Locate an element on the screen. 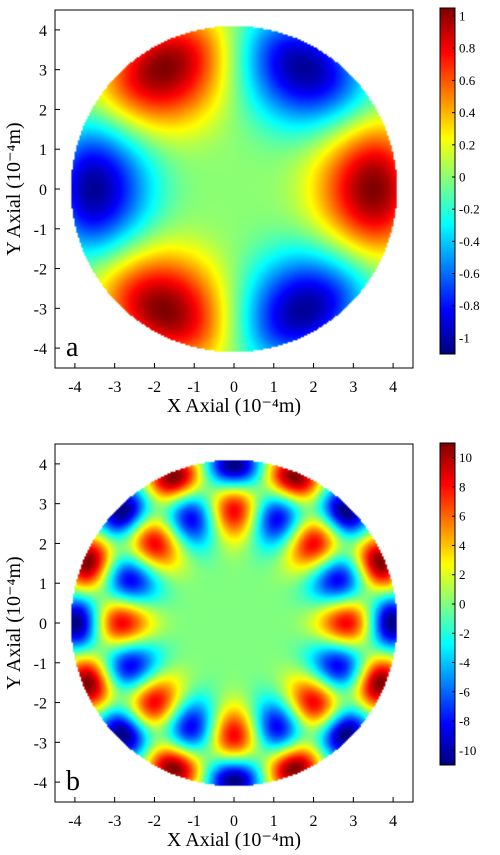  panel-a-y-axis-label: Y Axial (10⁻⁴m) is located at coordinates (14, 188).